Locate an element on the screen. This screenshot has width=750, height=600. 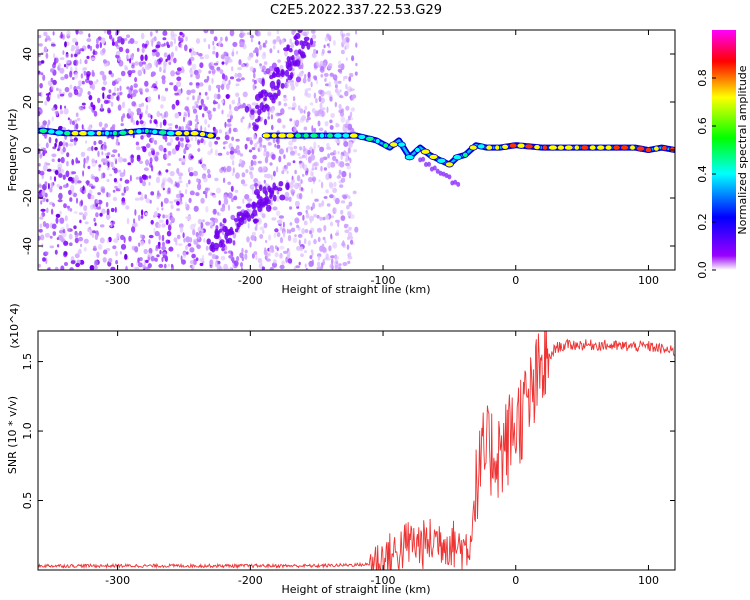
colorbar-label: Normalized spectral amplitude is located at coordinates (742, 149).